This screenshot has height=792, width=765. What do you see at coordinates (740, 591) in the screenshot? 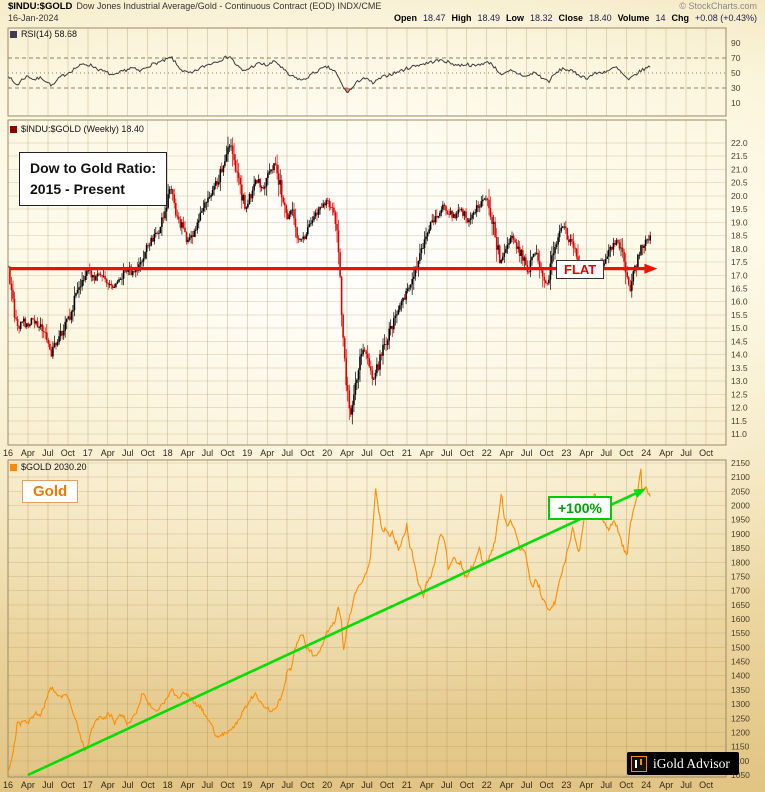
I see `svg-text: 1700` at bounding box center [740, 591].